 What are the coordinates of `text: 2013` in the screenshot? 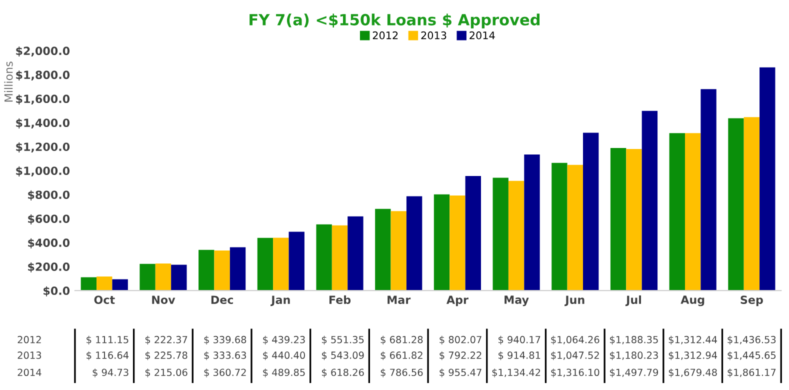 It's located at (30, 355).